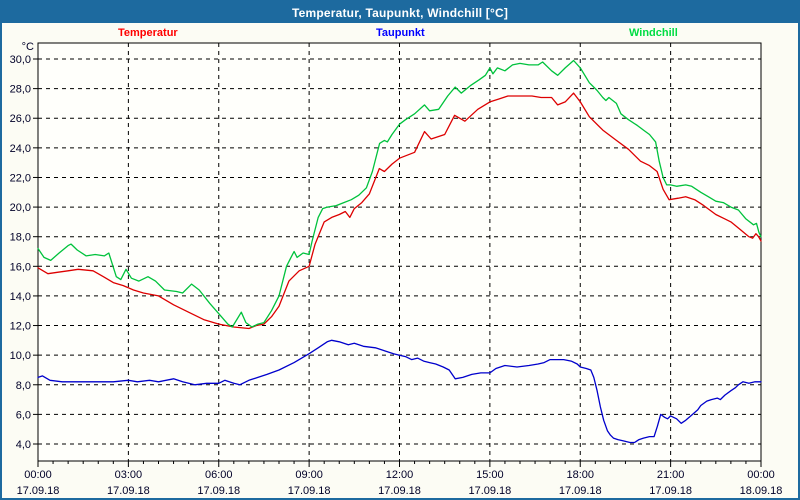  I want to click on title-bar: Temperatur, Taupunkt, Windchill [°C], so click(400, 12).